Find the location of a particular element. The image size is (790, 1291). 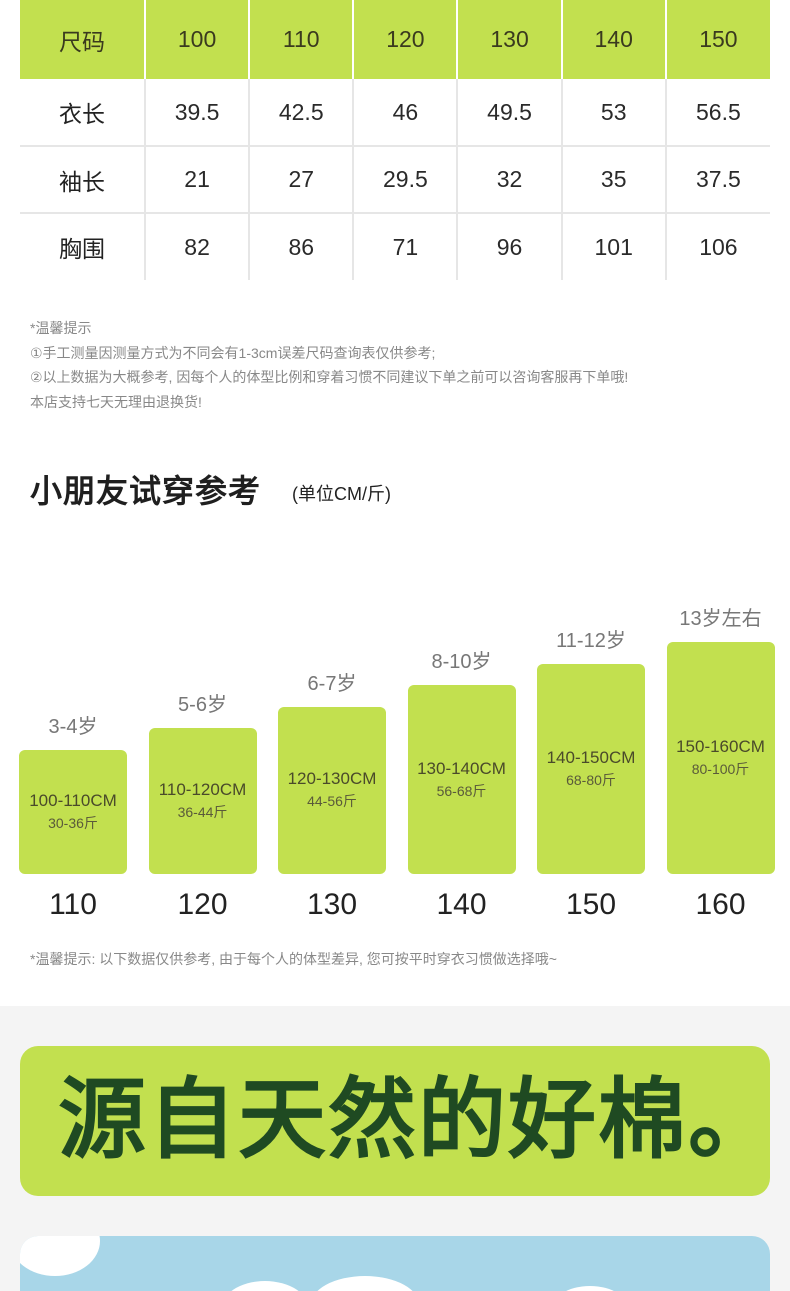

chart-bar: 140-150CM 68-80斤 is located at coordinates (591, 768).